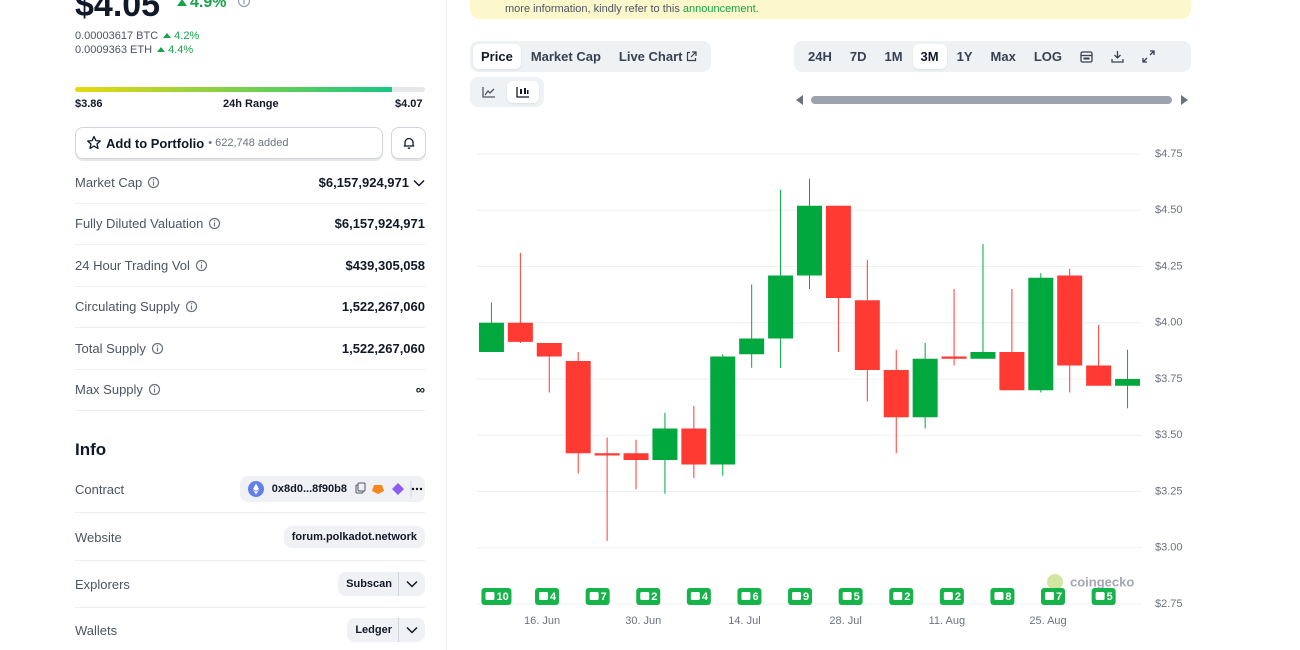  Describe the element at coordinates (1003, 56) in the screenshot. I see `range-tab: Max` at that location.